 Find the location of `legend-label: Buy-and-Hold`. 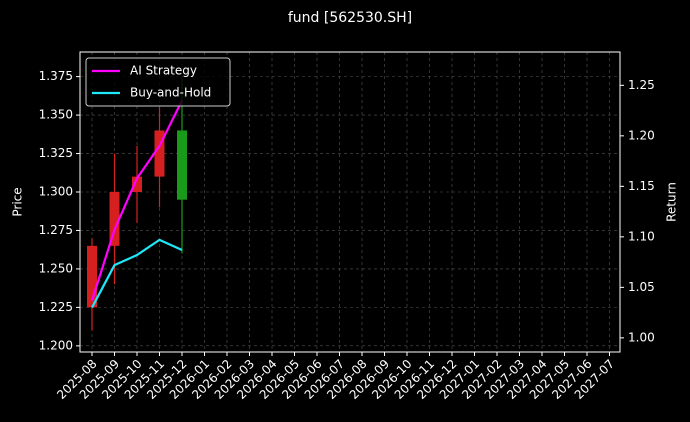

legend-label: Buy-and-Hold is located at coordinates (170, 93).